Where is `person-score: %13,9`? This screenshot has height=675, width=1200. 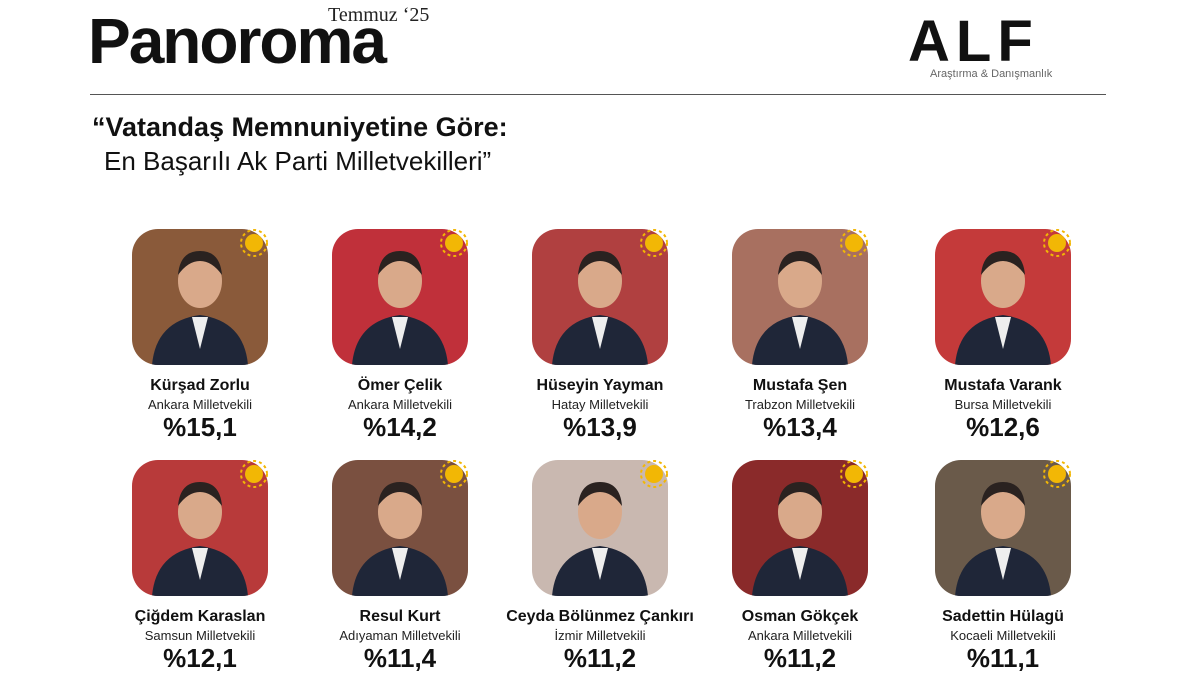
person-score: %13,9 is located at coordinates (600, 427).